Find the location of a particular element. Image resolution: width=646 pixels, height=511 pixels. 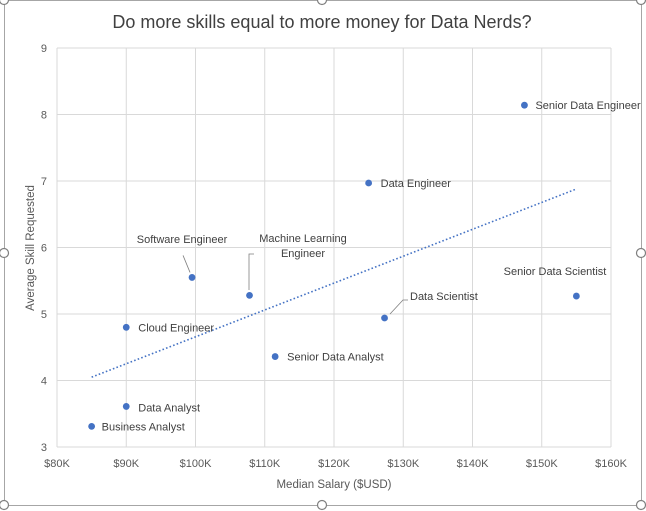

resize-handle-top is located at coordinates (322, 3).